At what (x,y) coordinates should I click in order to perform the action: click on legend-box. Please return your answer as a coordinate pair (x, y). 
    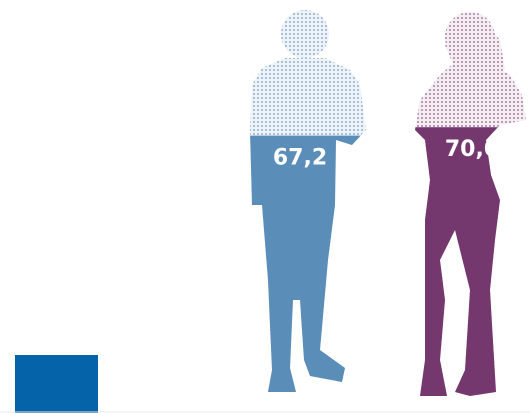
    Looking at the image, I should click on (56, 384).